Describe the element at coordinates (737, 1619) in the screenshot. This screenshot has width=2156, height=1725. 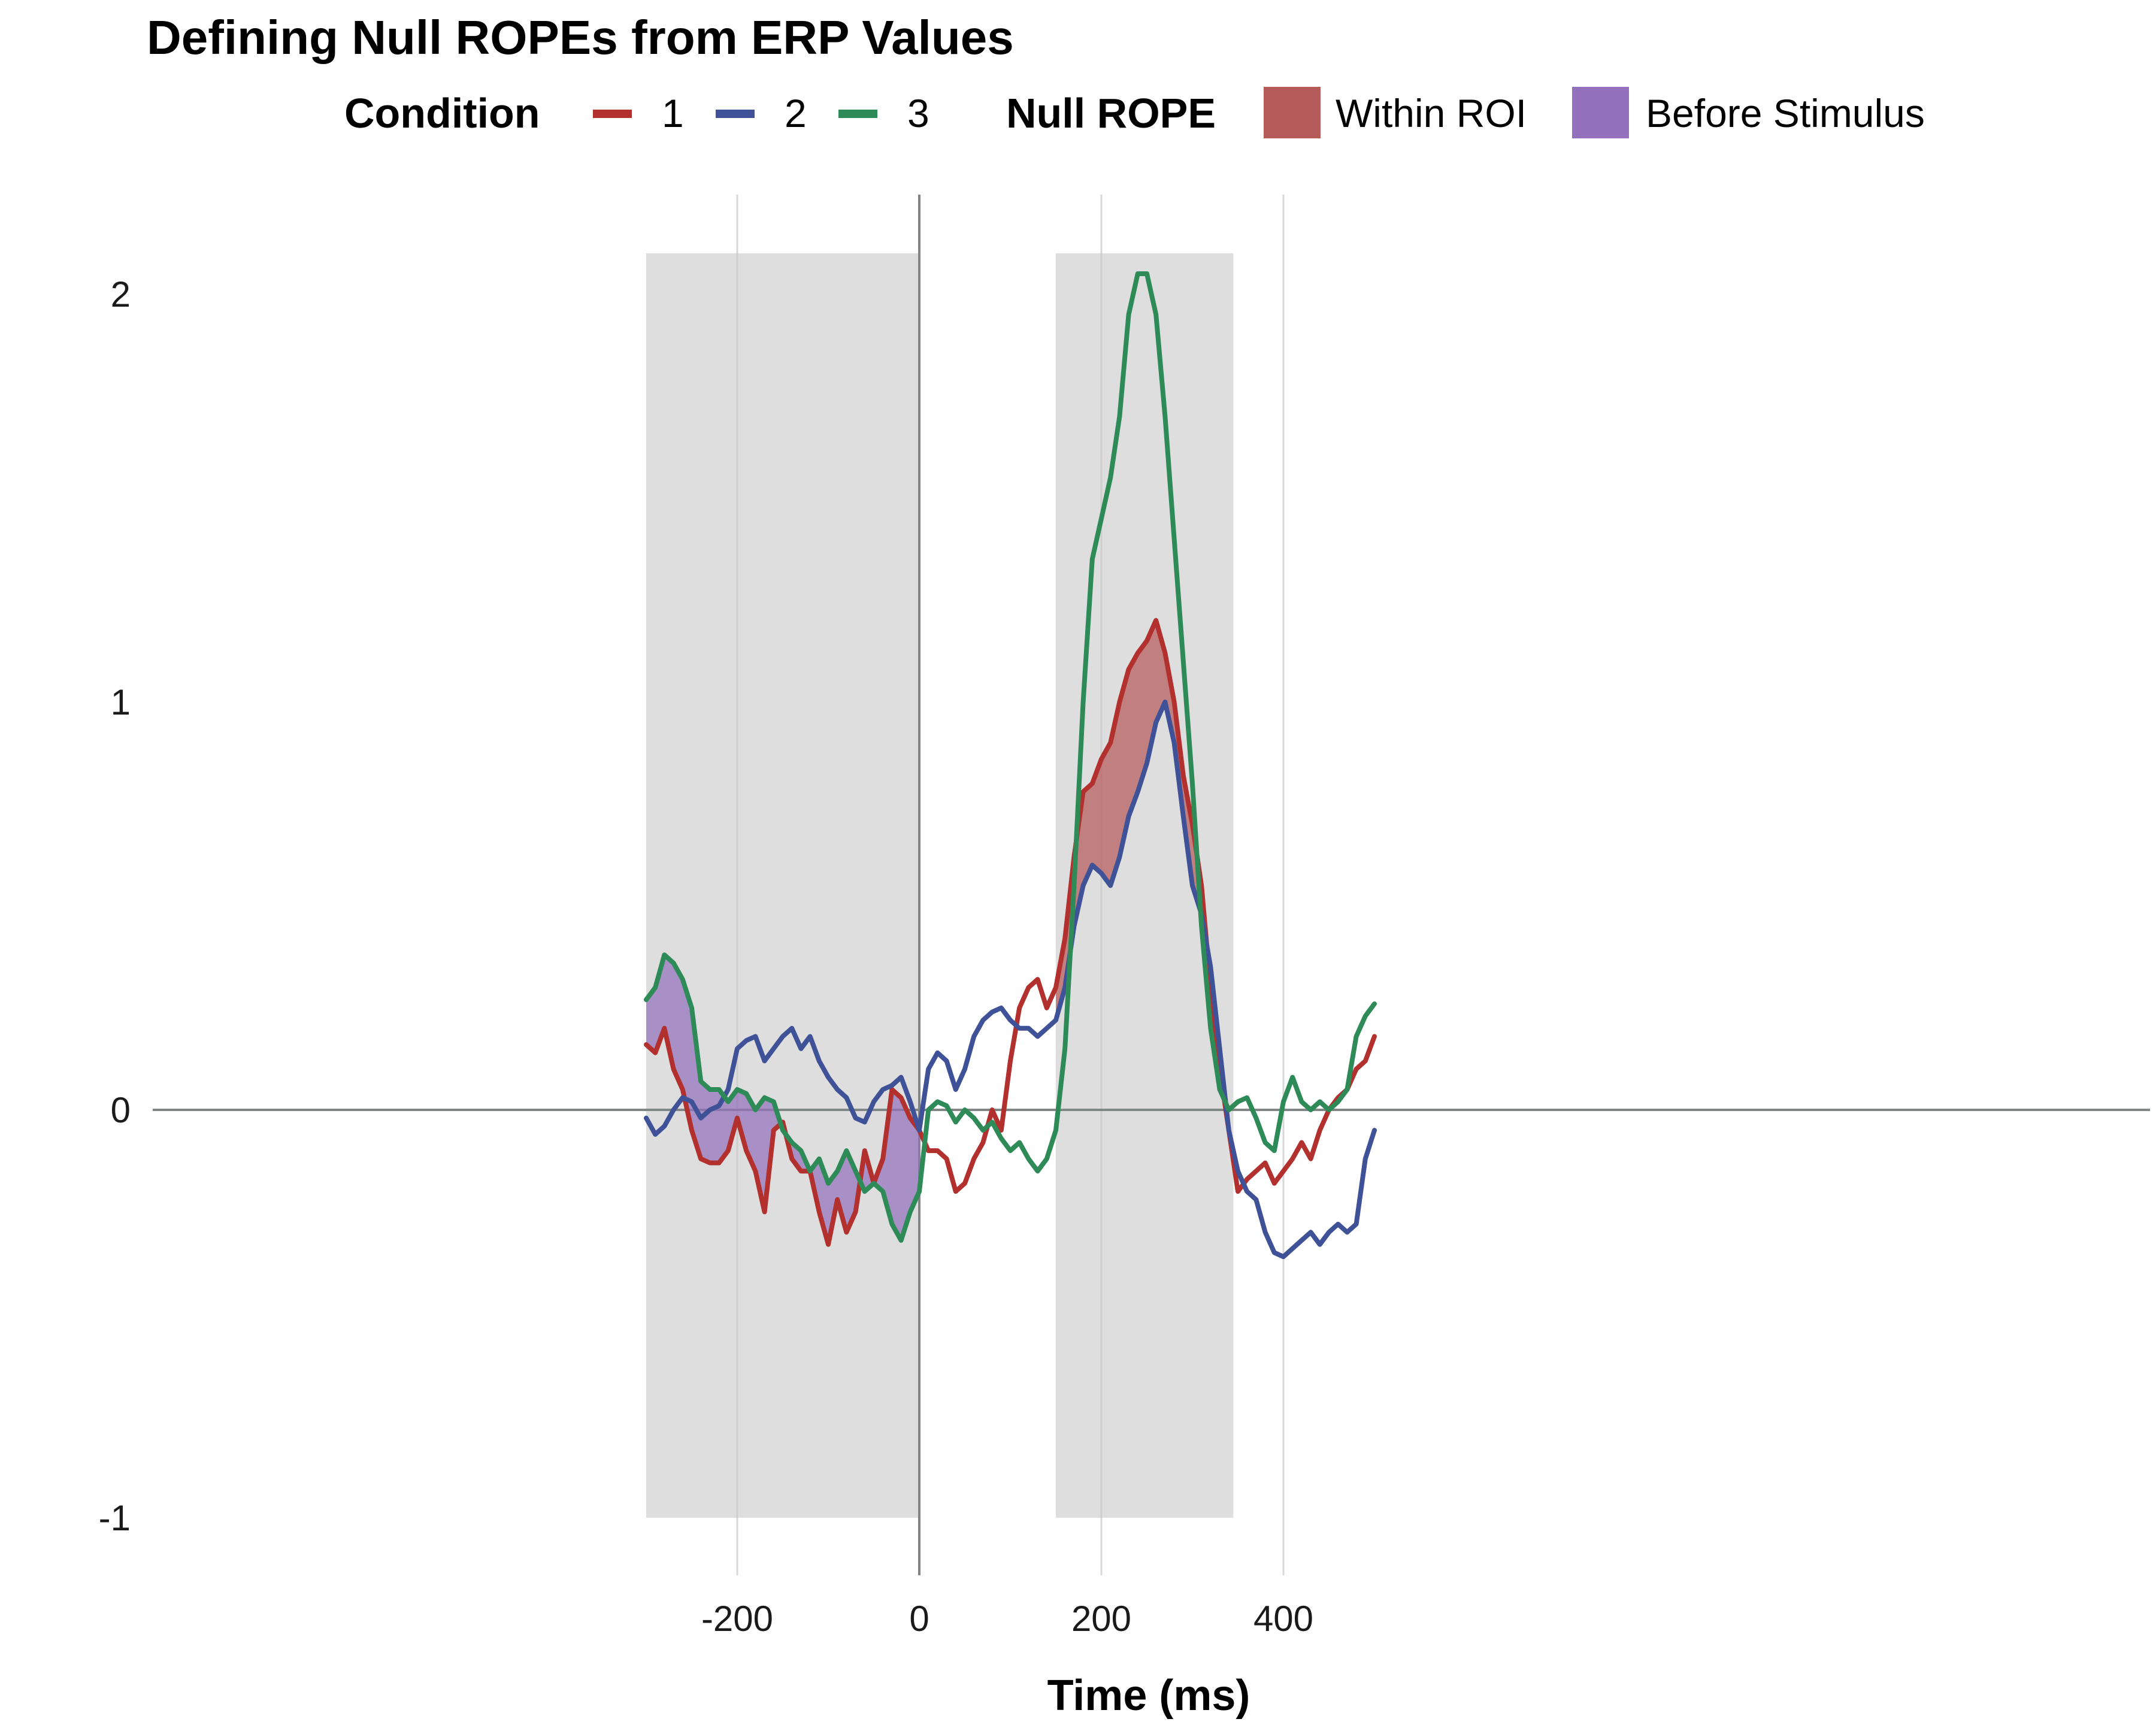
I see `x-tick-label-0: -200` at that location.